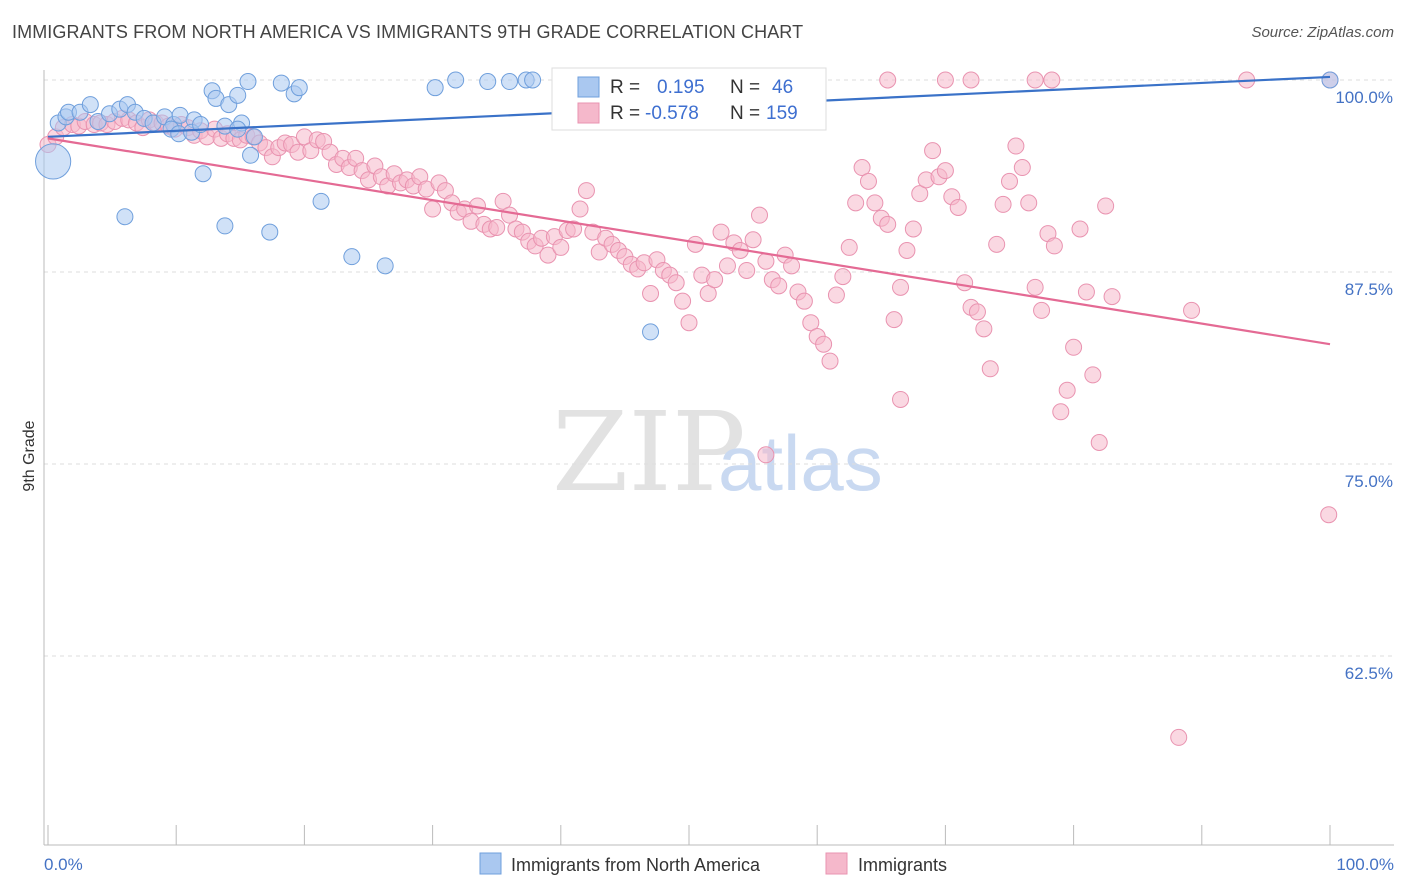  I want to click on watermark-atlas: atlas, so click(800, 463).